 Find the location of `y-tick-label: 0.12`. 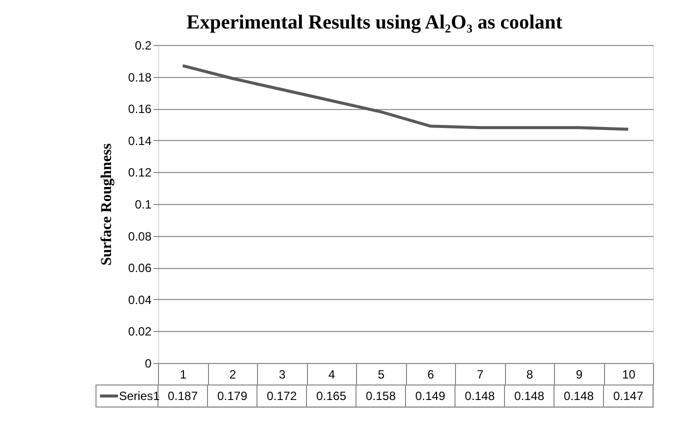

y-tick-label: 0.12 is located at coordinates (140, 173).